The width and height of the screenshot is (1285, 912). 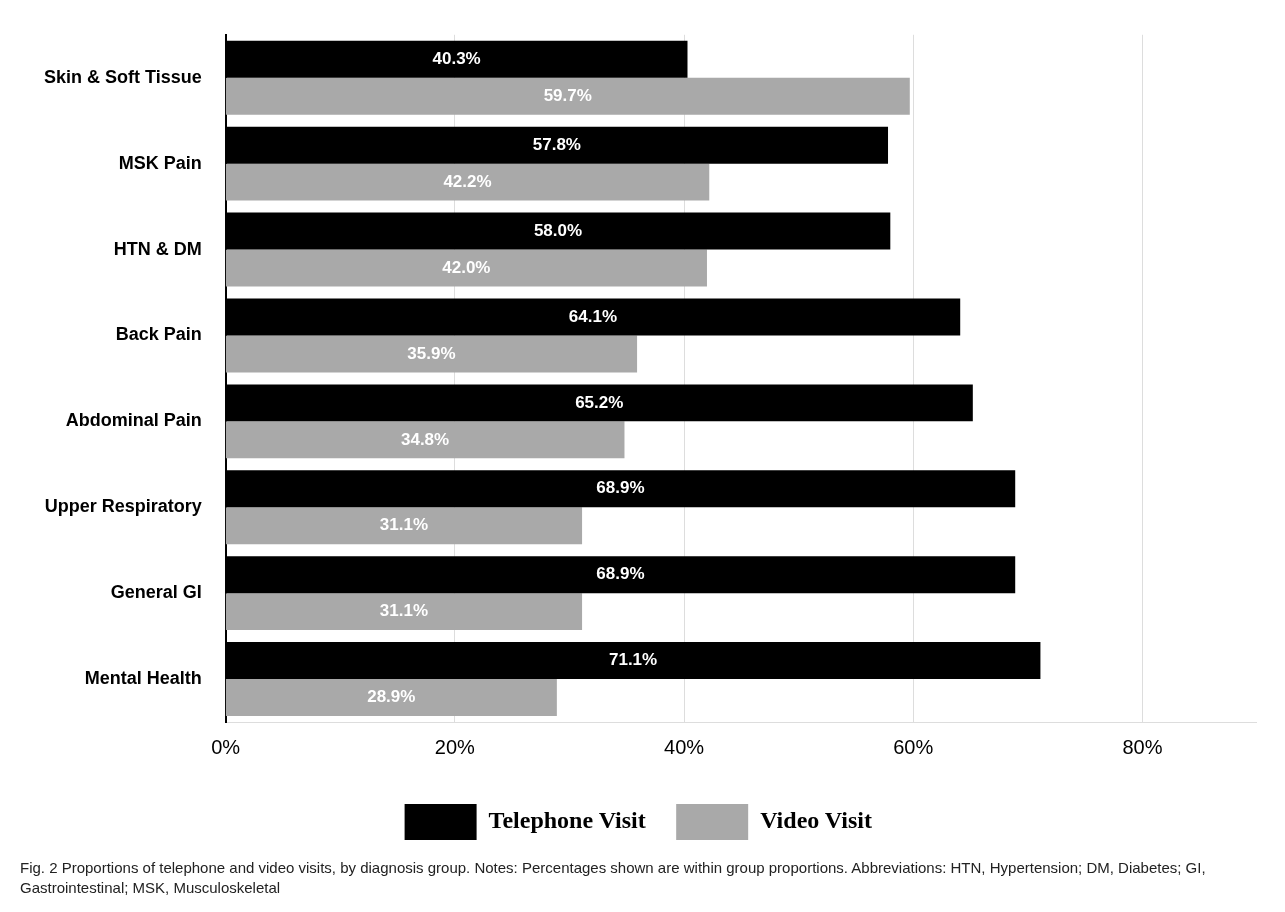 I want to click on data-label: 65.2%, so click(x=599, y=402).